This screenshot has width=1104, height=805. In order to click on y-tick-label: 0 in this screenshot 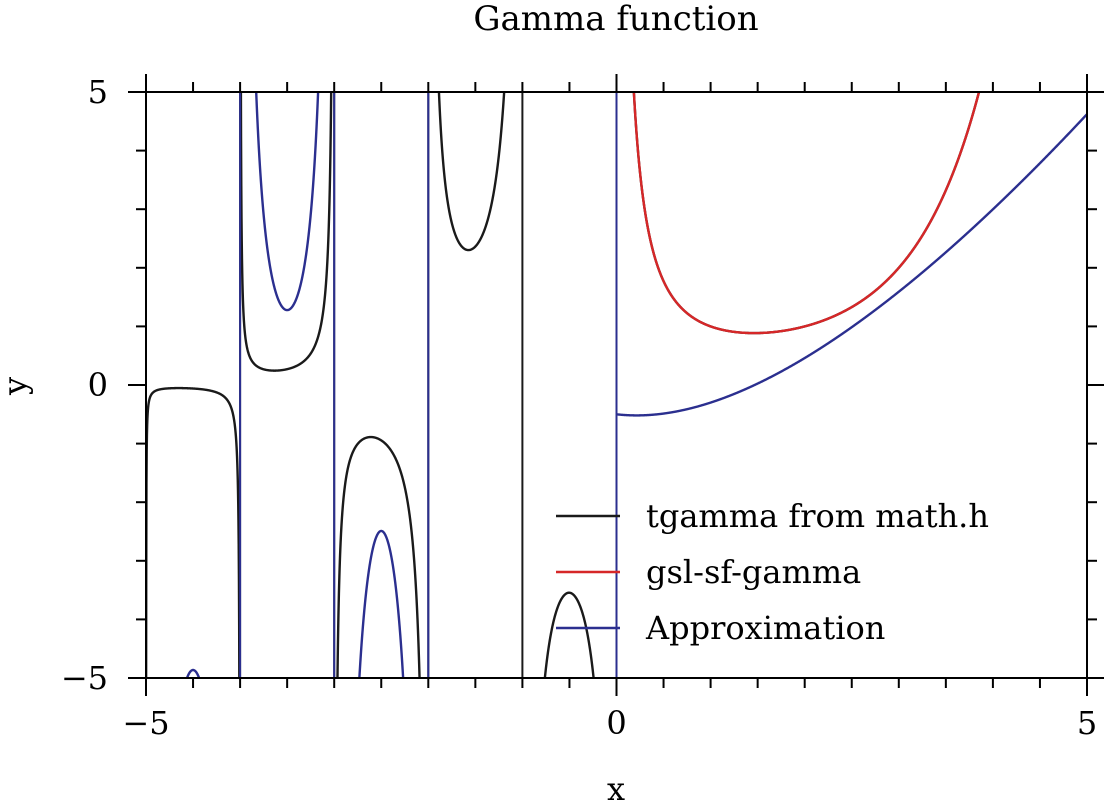, I will do `click(98, 385)`.